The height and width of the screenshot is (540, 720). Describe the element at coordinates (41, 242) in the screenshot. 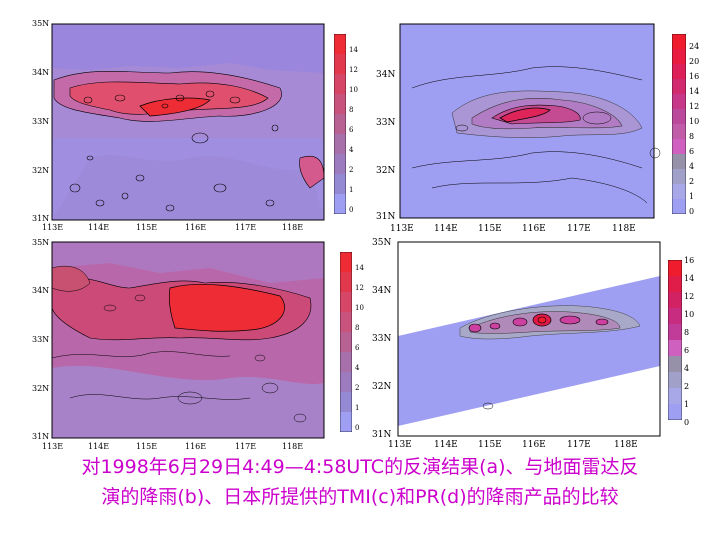

I see `panel-c-lat-35: 35N` at that location.